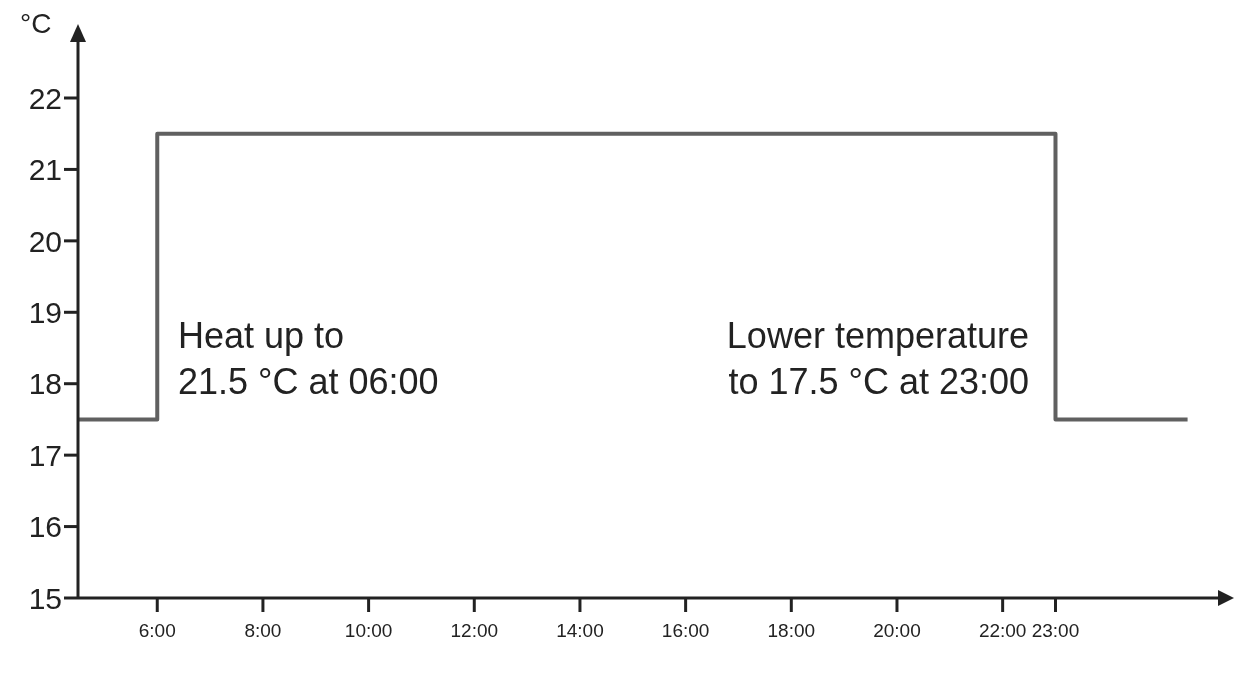 The width and height of the screenshot is (1242, 676). Describe the element at coordinates (45, 312) in the screenshot. I see `y-tick-label: 19` at that location.